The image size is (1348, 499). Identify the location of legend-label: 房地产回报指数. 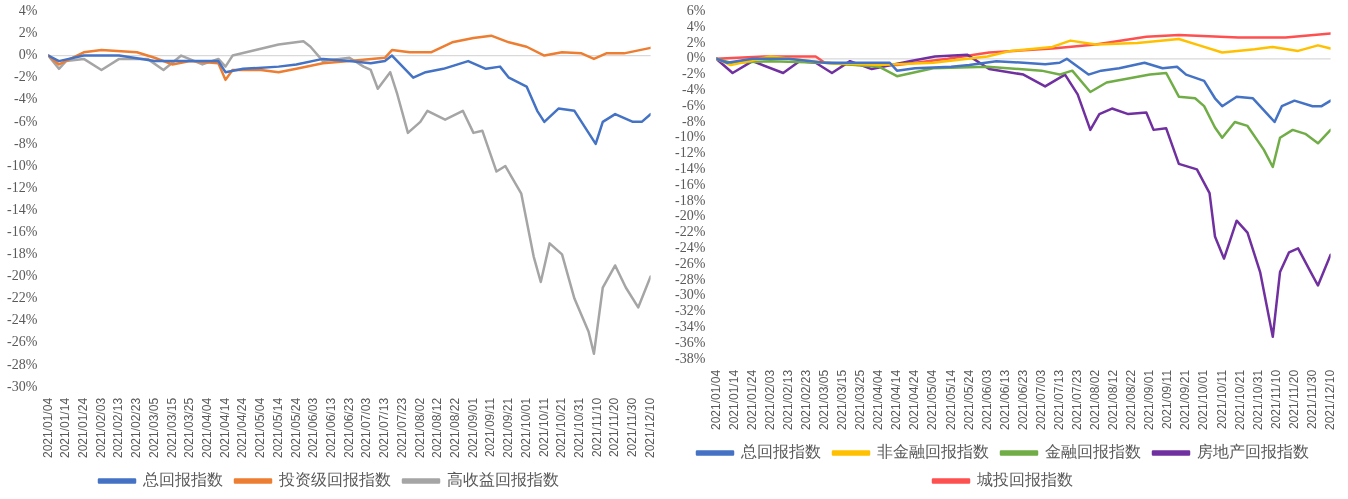
(1253, 452).